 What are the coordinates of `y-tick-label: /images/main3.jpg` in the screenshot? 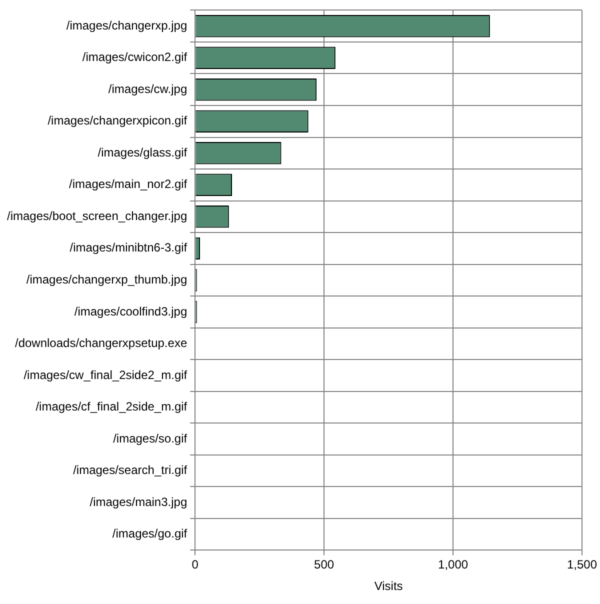 It's located at (139, 501).